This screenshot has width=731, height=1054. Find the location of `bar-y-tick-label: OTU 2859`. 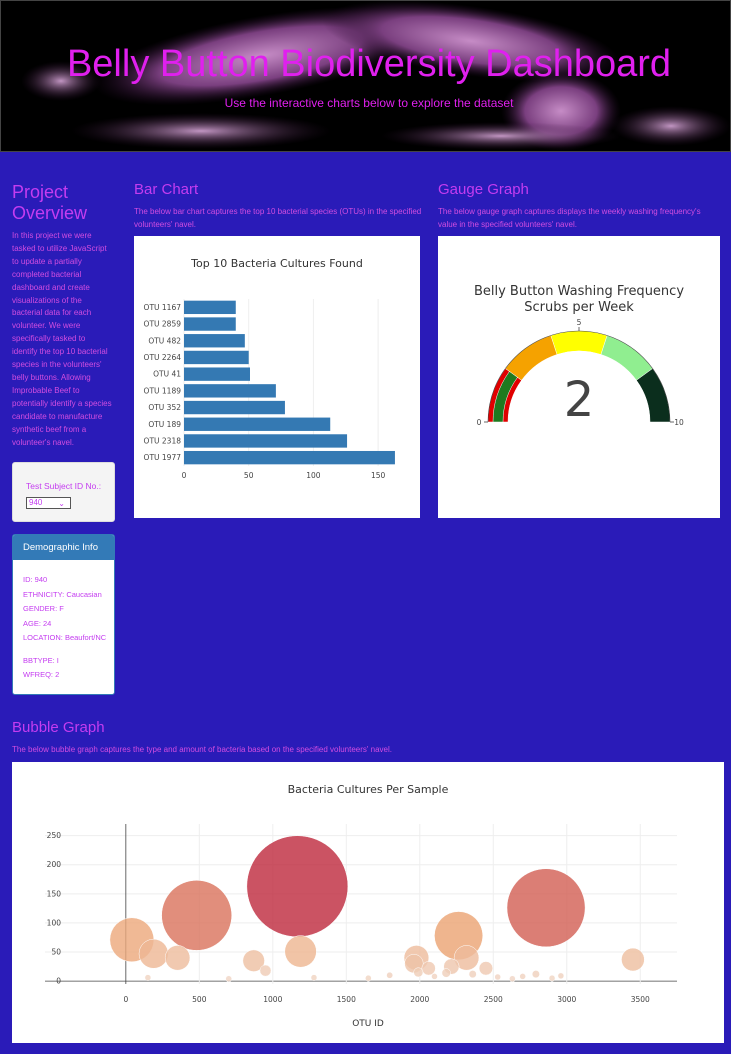

bar-y-tick-label: OTU 2859 is located at coordinates (163, 324).